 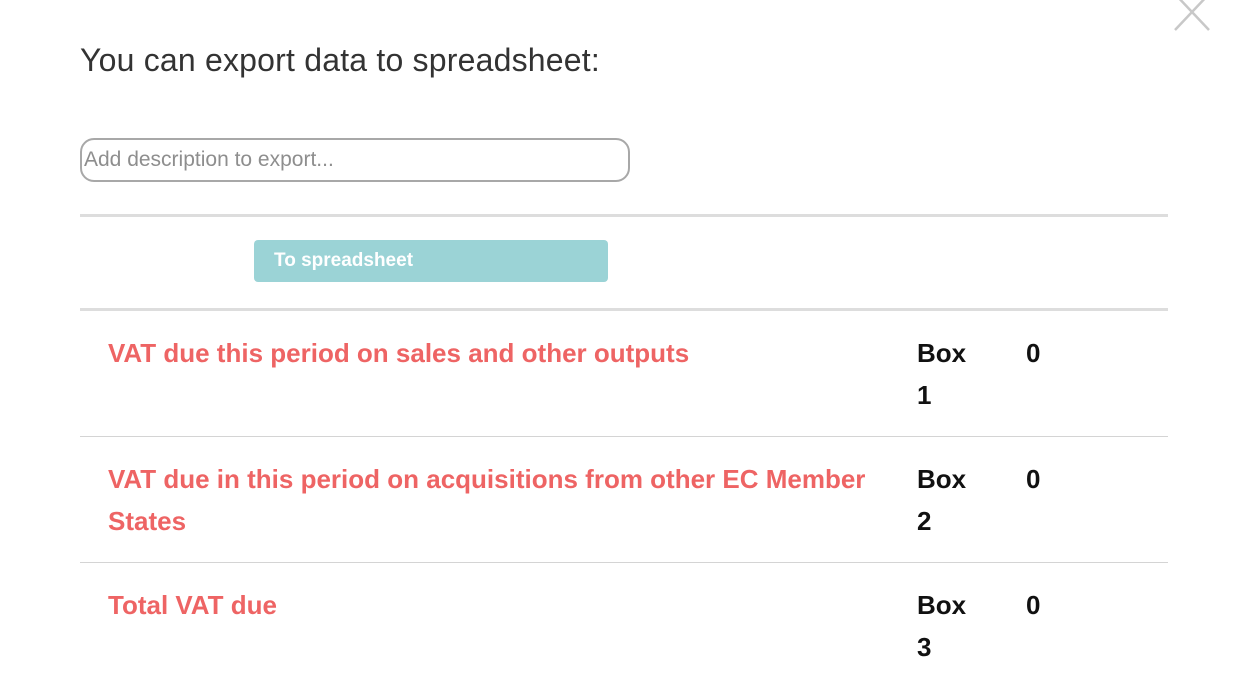 I want to click on row-label-link: Total VAT due, so click(x=192, y=605).